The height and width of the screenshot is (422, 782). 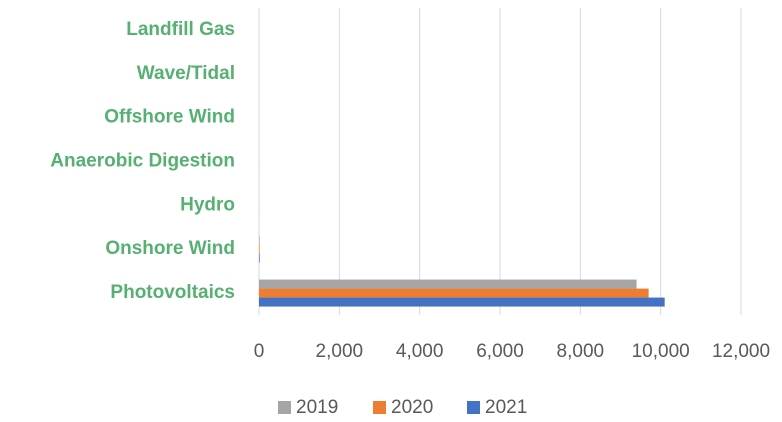 What do you see at coordinates (661, 351) in the screenshot?
I see `x-tick-label: 10,000` at bounding box center [661, 351].